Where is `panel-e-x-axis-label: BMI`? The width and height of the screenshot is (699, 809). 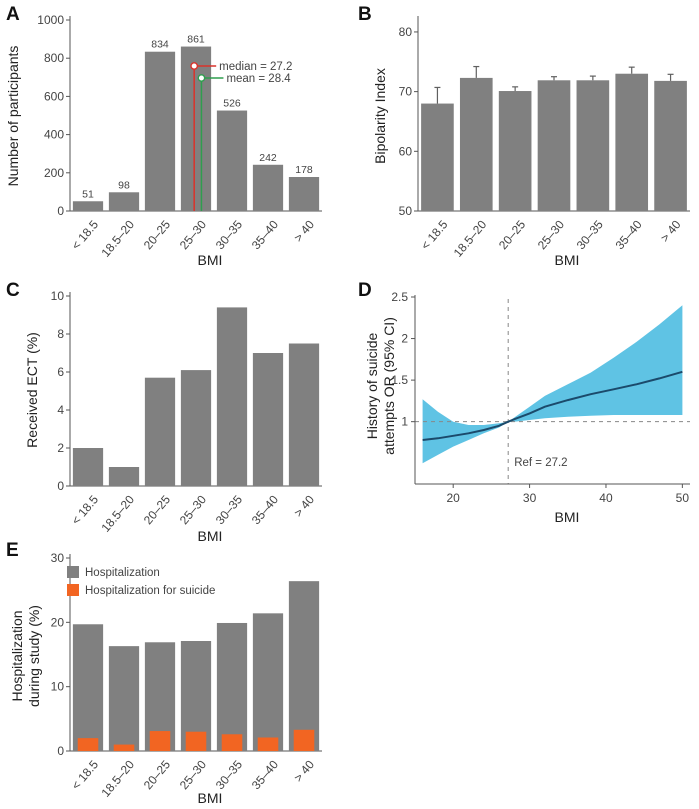 panel-e-x-axis-label: BMI is located at coordinates (210, 798).